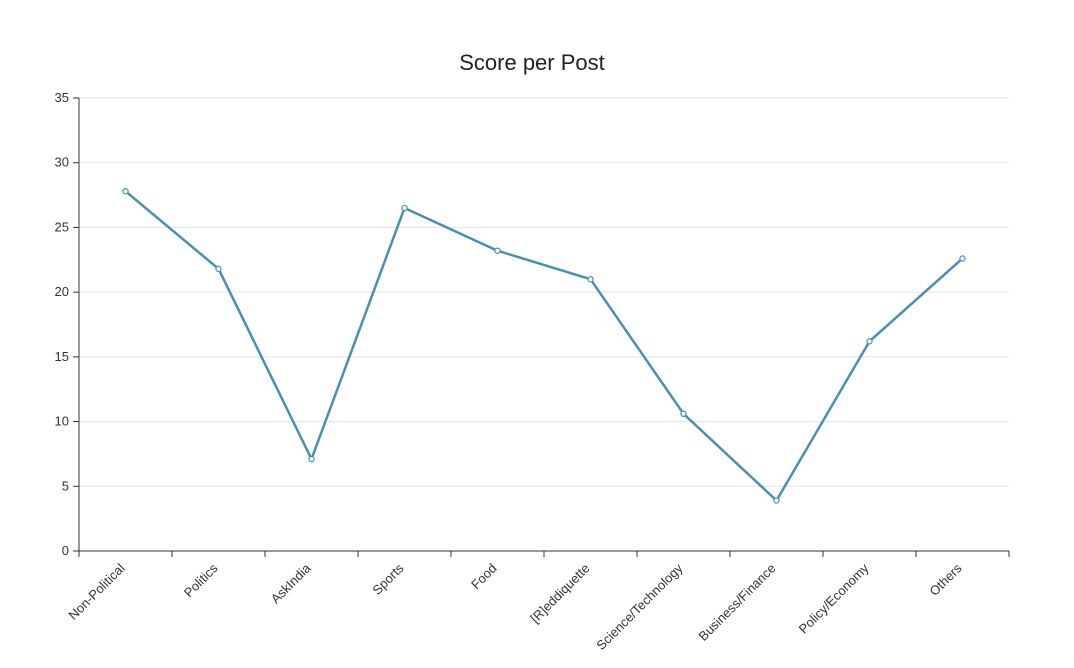 Image resolution: width=1074 pixels, height=668 pixels. I want to click on y-tick-label: 20, so click(62, 291).